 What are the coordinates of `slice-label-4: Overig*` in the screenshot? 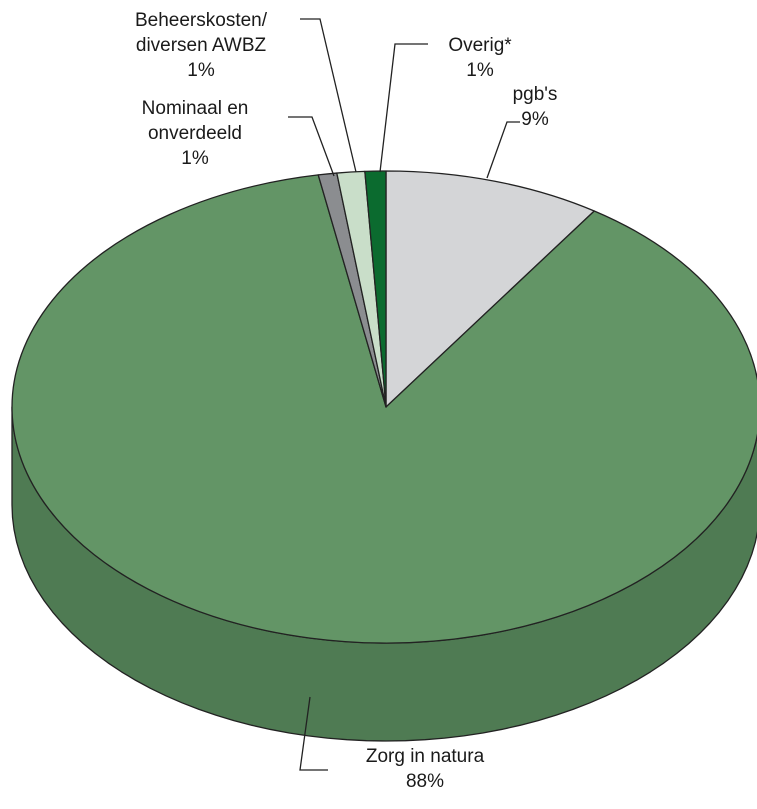 It's located at (480, 45).